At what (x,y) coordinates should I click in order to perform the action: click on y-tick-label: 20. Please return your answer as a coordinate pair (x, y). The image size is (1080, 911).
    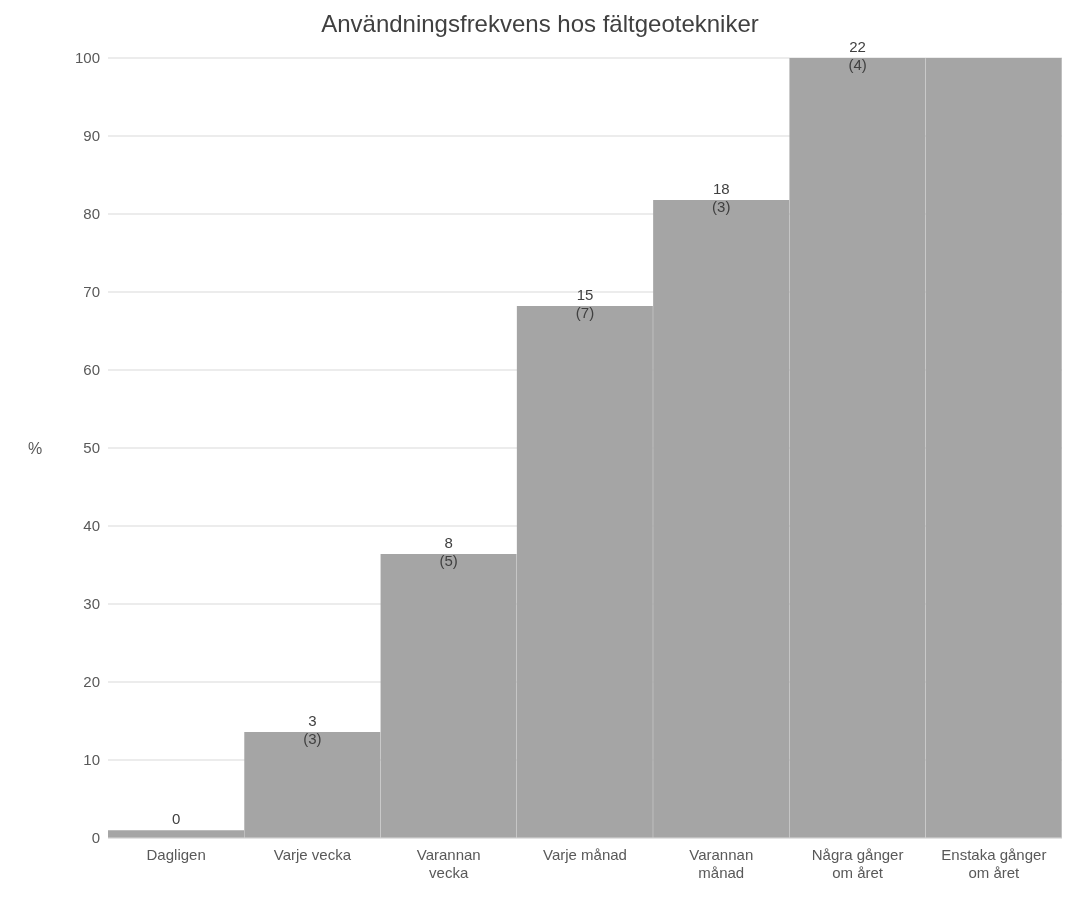
    Looking at the image, I should click on (91, 682).